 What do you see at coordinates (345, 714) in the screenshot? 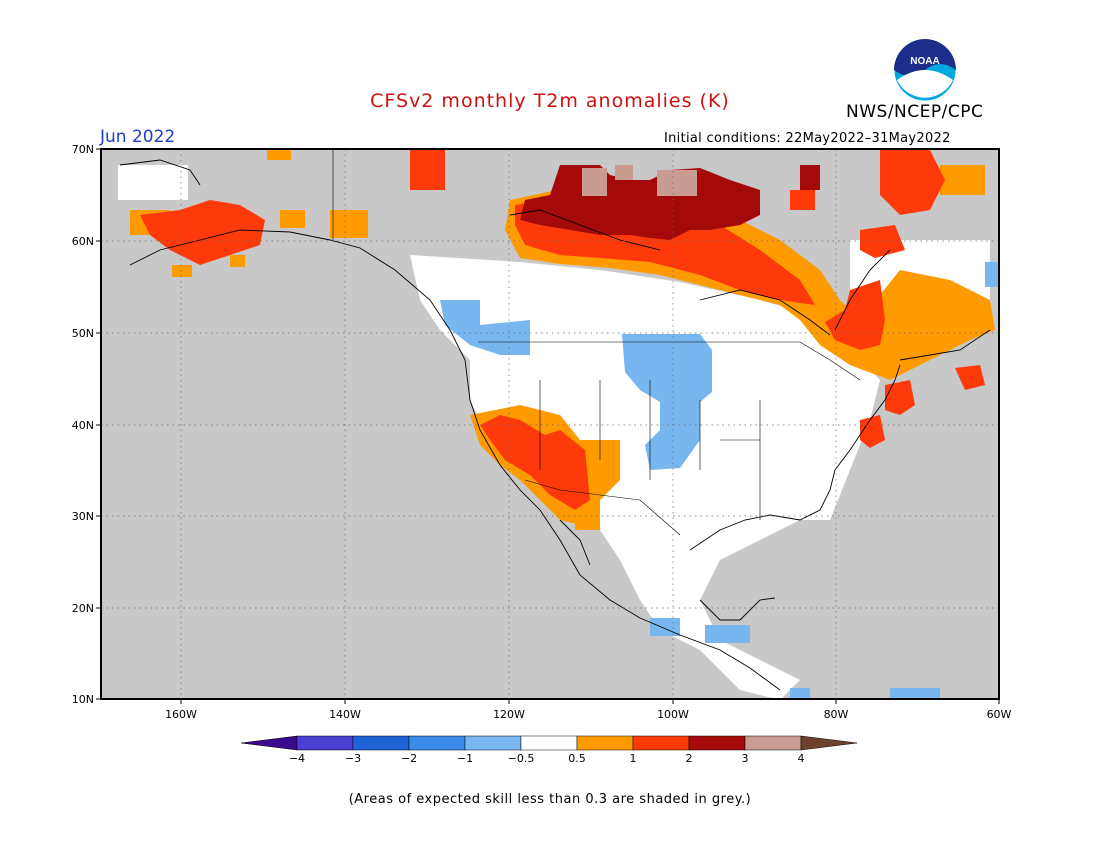
I see `lon-label-140w: 140W` at bounding box center [345, 714].